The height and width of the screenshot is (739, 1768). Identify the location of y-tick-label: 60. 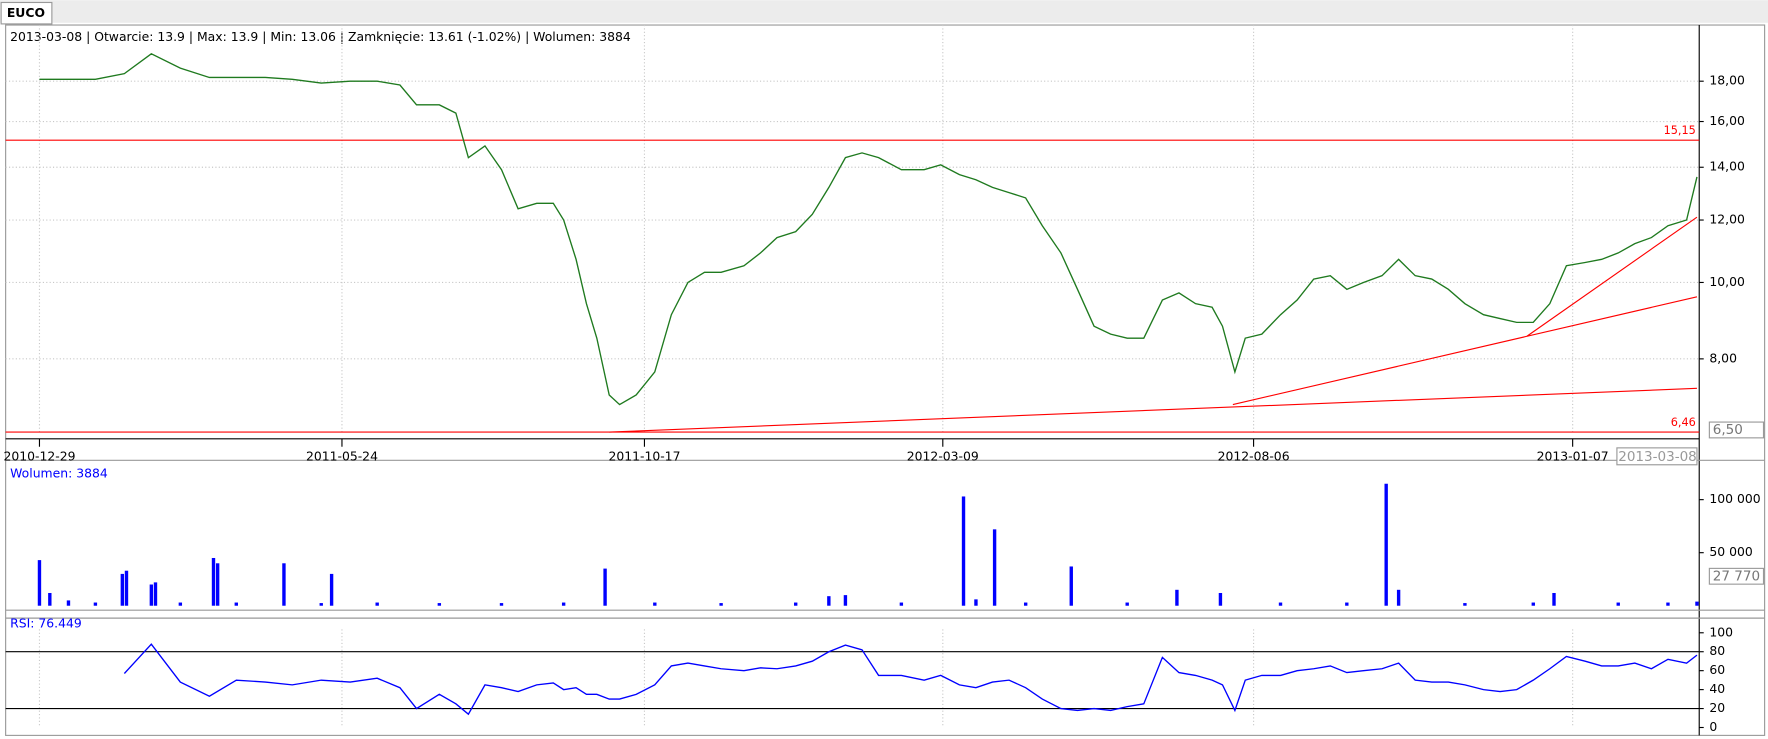
(1717, 669).